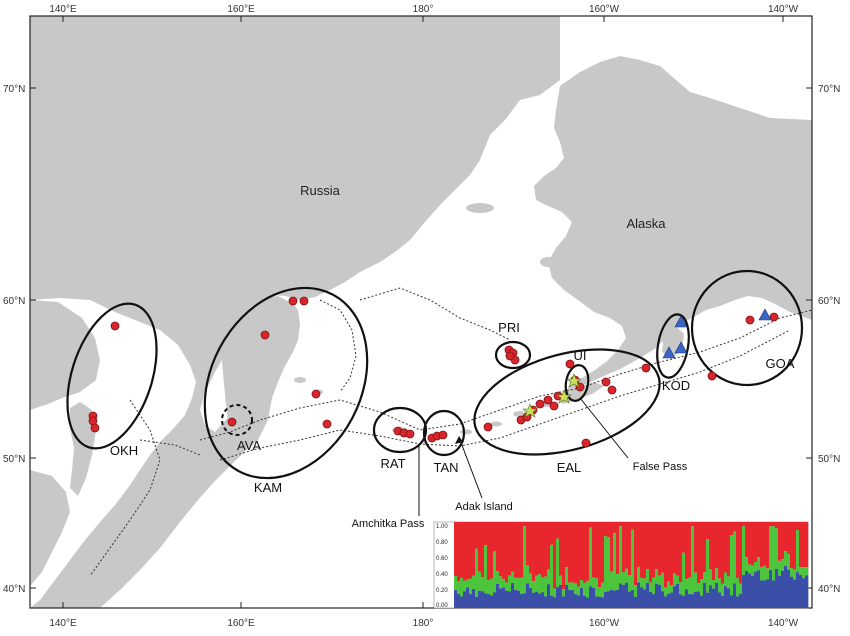 The height and width of the screenshot is (636, 850). Describe the element at coordinates (483, 507) in the screenshot. I see `annotation-adak-island: Adak Island` at that location.